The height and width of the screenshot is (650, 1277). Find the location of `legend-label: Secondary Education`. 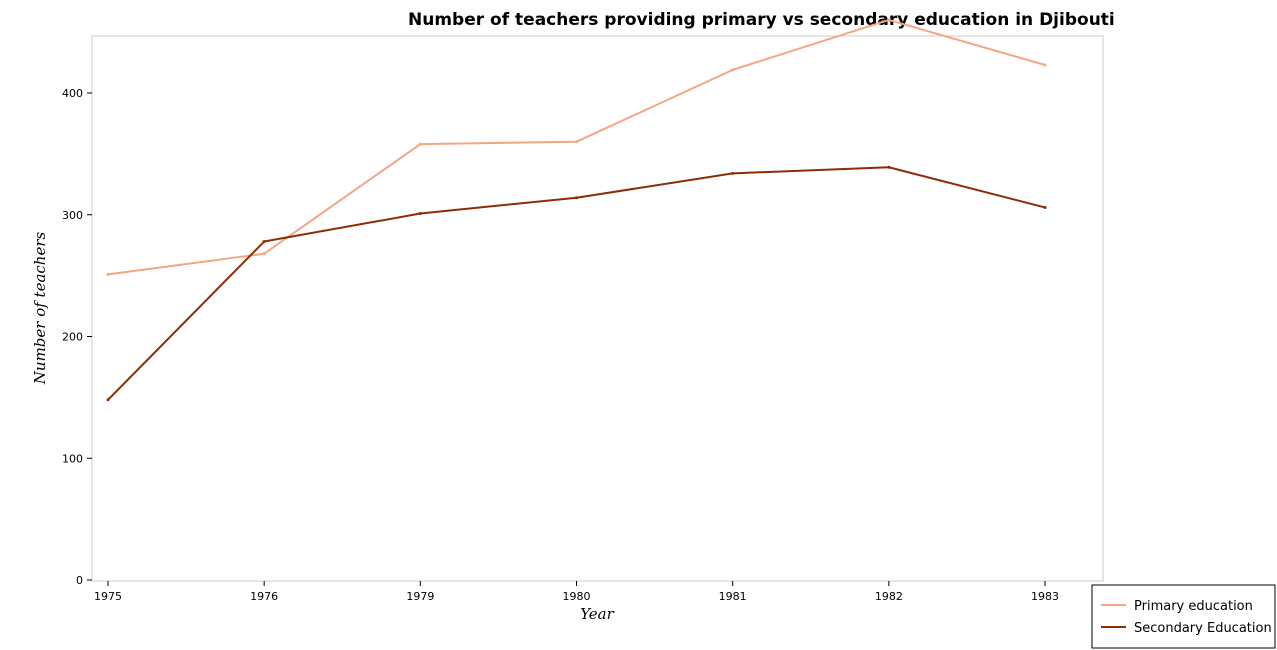

legend-label: Secondary Education is located at coordinates (1203, 628).